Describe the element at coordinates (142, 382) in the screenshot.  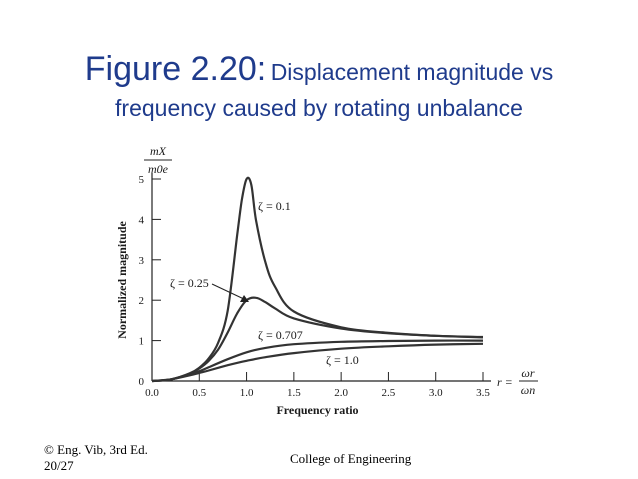
I see `y-tick-label: 0` at that location.